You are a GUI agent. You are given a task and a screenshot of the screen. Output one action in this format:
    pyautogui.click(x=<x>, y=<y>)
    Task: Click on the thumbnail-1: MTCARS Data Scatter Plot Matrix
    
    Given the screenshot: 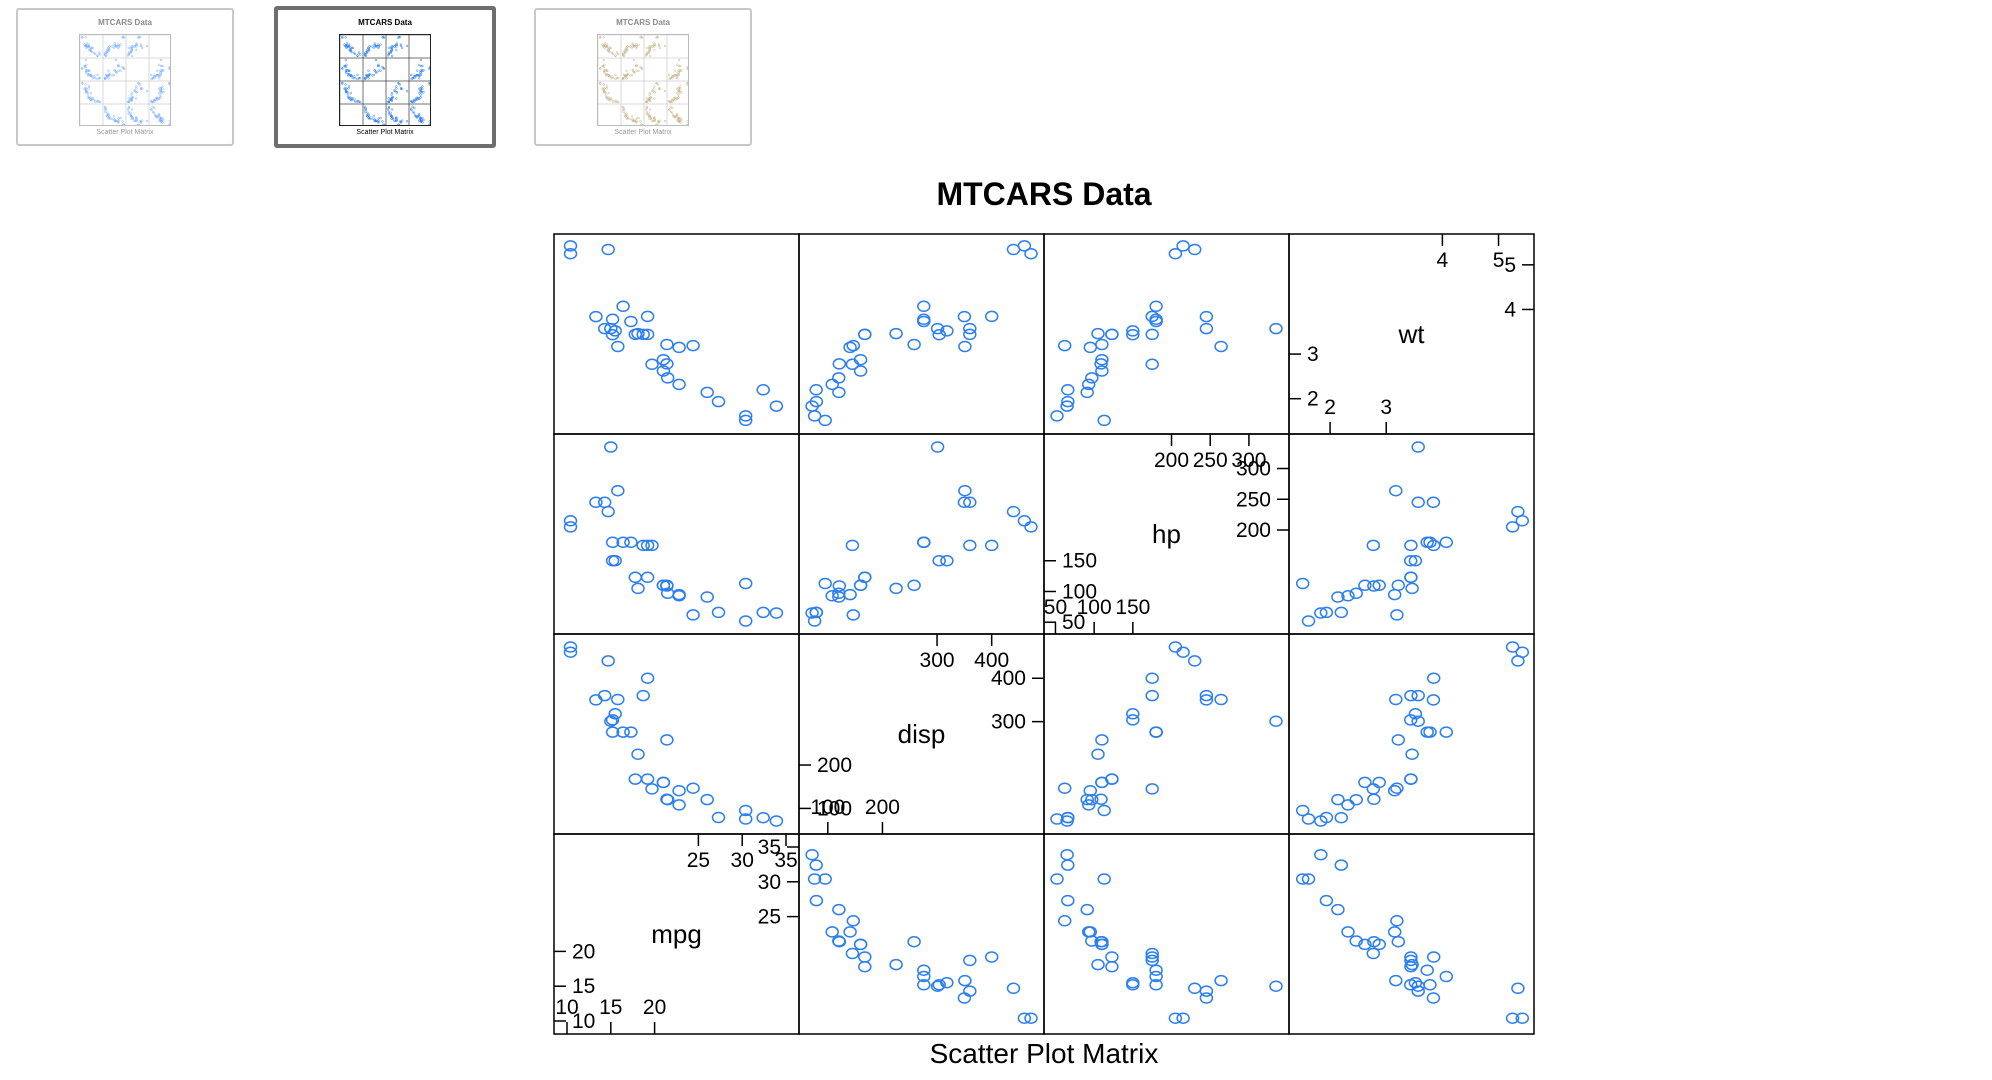 What is the action you would take?
    pyautogui.click(x=125, y=77)
    